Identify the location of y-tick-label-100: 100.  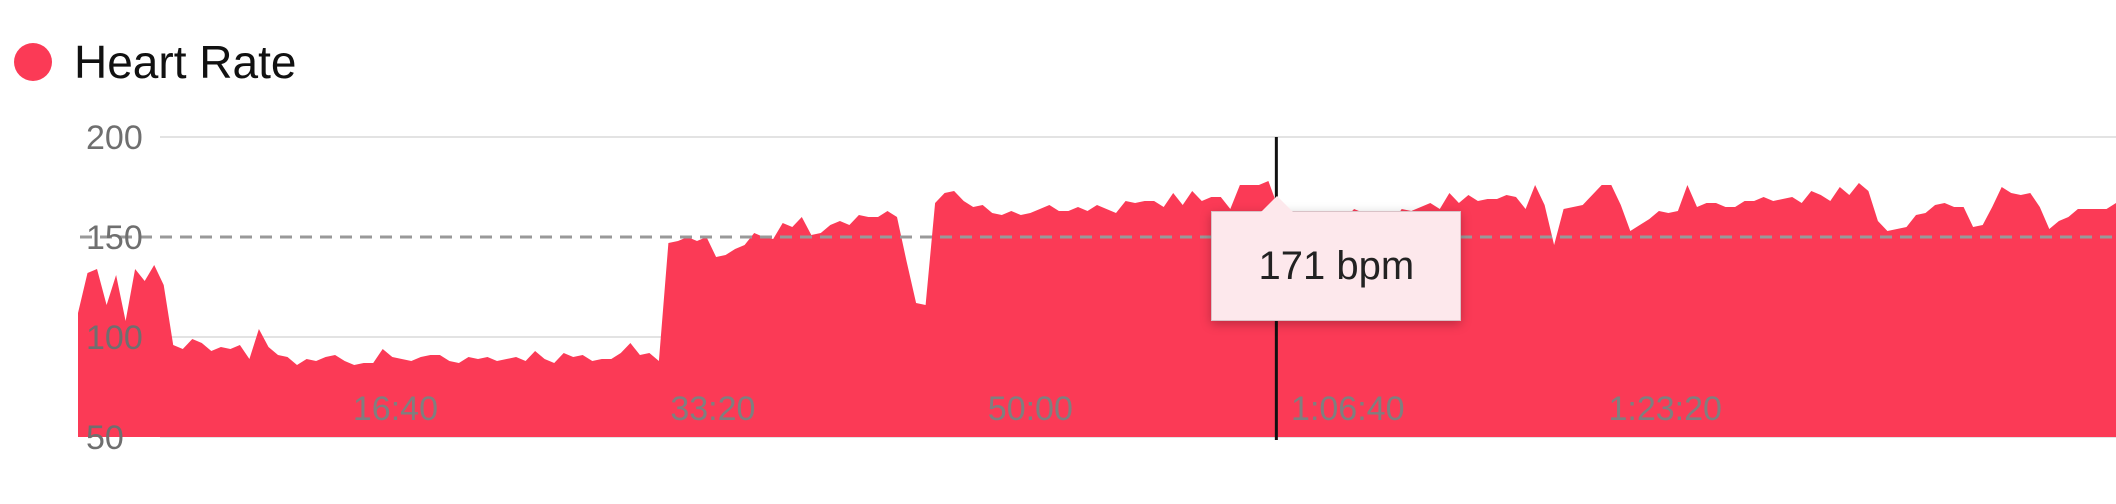
(114, 338).